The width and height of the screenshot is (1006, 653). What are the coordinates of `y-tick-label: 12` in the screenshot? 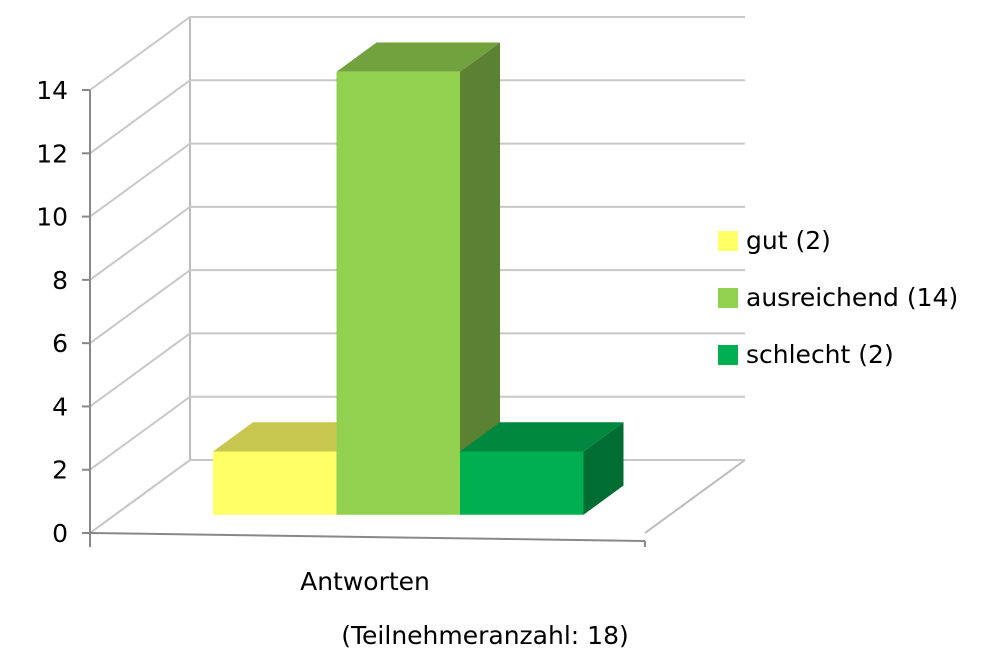 It's located at (52, 153).